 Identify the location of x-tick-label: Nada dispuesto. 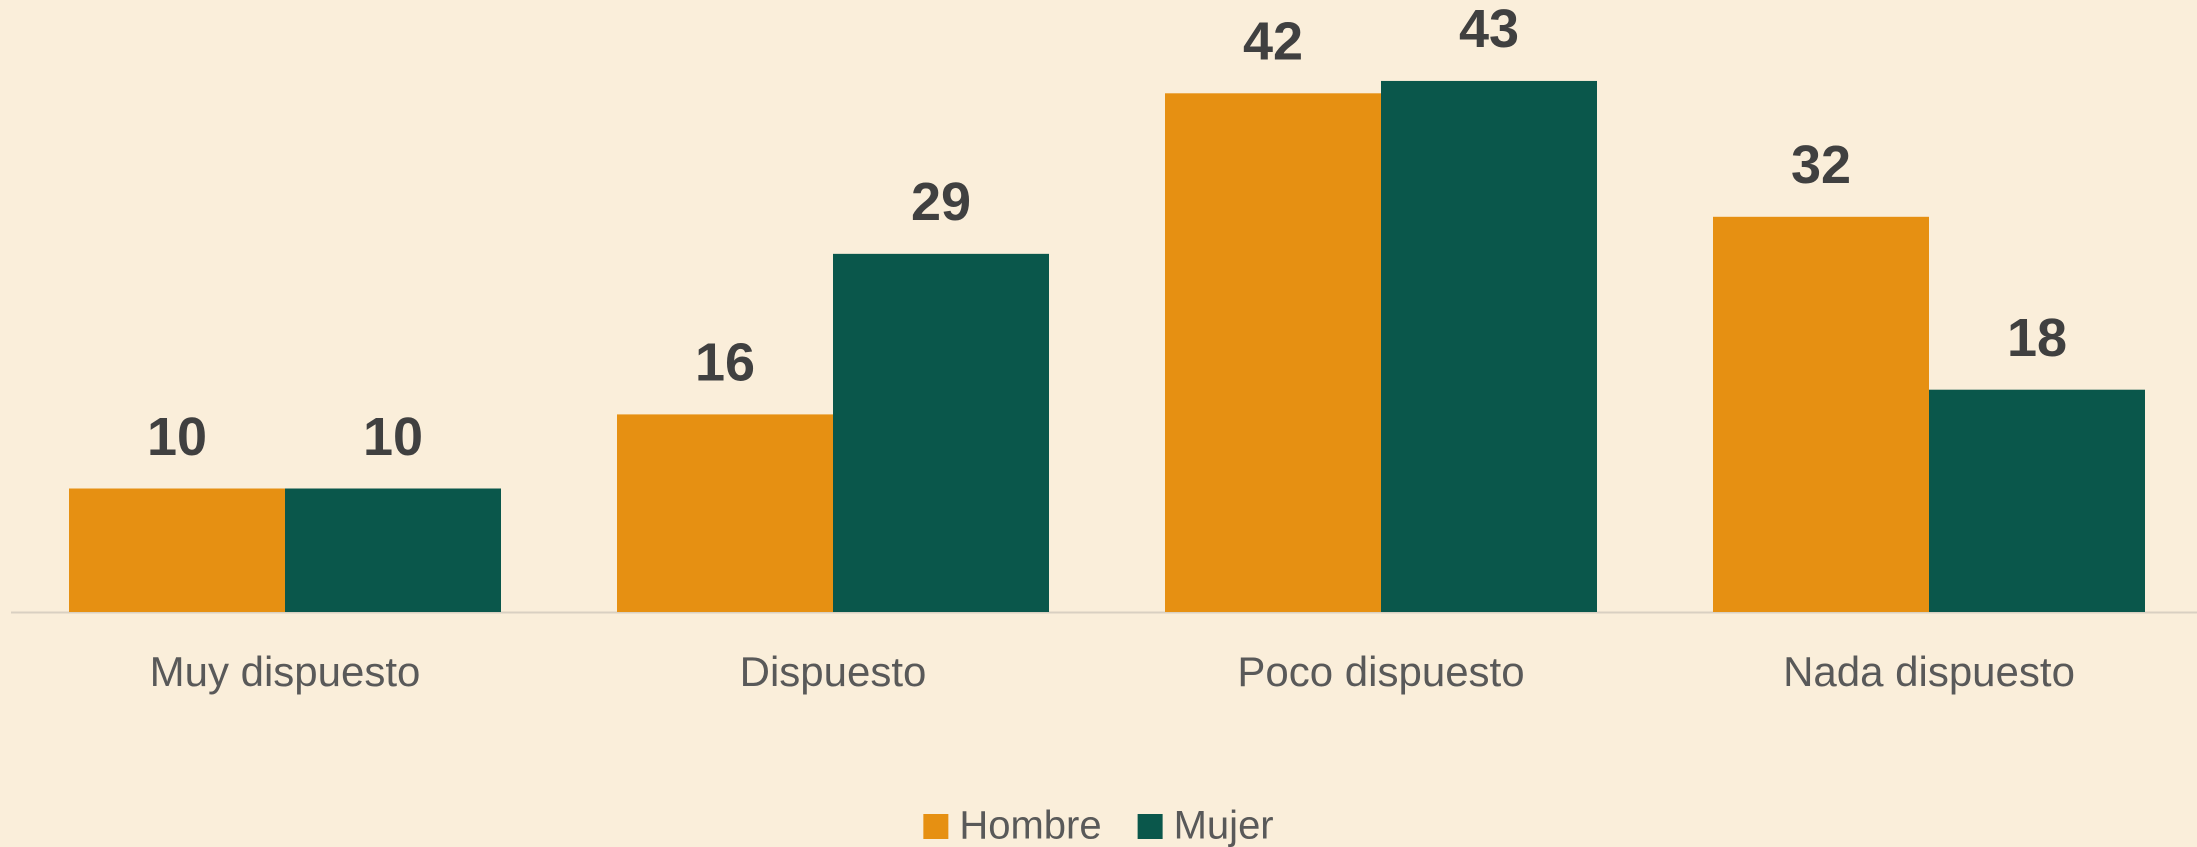
(1929, 671).